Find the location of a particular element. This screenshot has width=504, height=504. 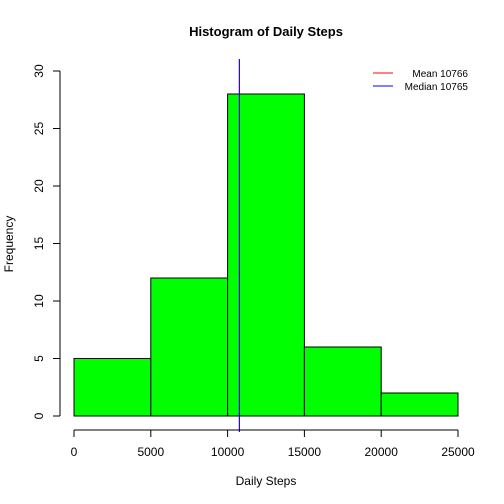

legend-label-1: Median 10765 is located at coordinates (437, 87).